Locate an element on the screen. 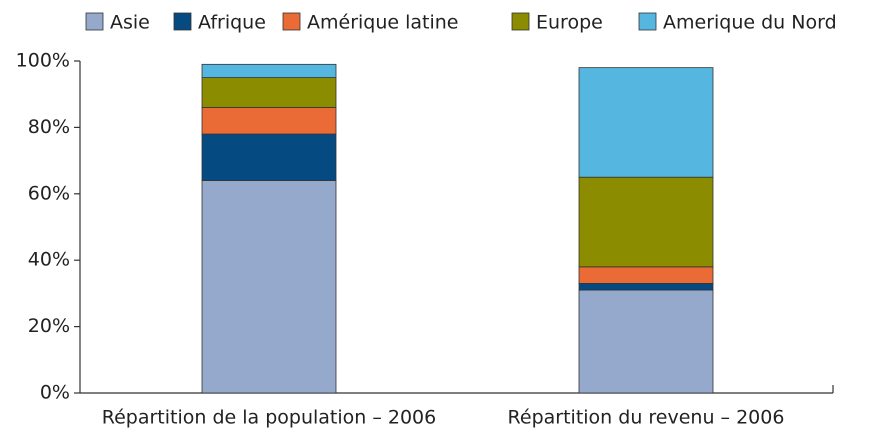 This screenshot has height=434, width=870. x-tick-label: Répartition de la population – 2006 is located at coordinates (269, 418).